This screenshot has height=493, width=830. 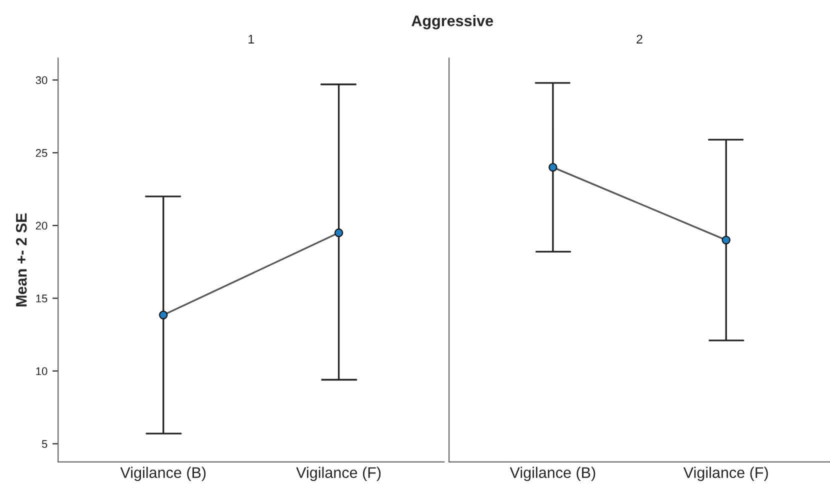 What do you see at coordinates (45, 444) in the screenshot?
I see `y-tick-label: 5` at bounding box center [45, 444].